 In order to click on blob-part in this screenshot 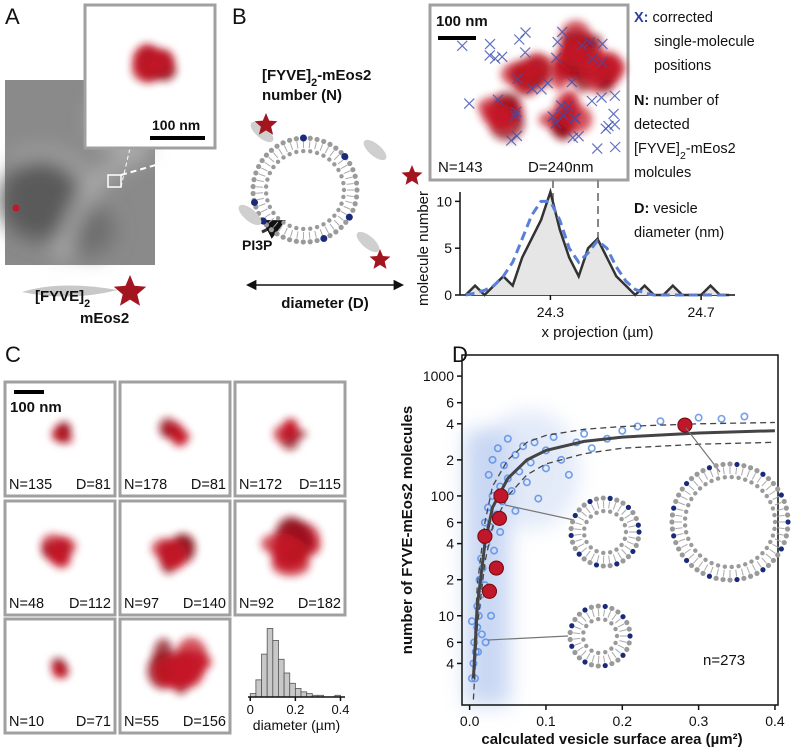, I will do `click(177, 439)`.